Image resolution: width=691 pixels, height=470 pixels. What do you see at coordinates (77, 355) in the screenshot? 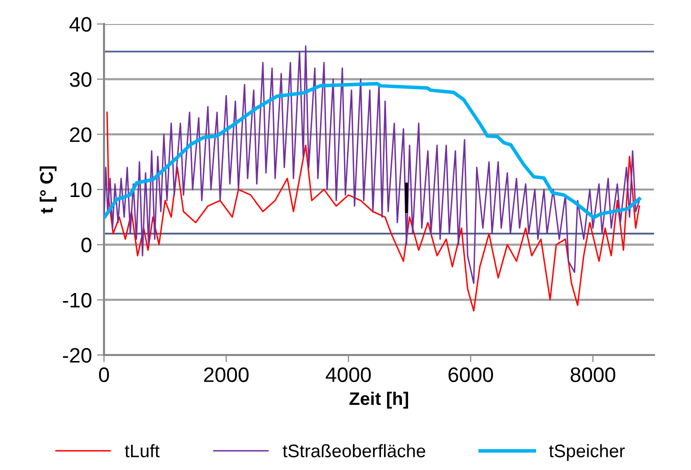
I see `y-tick-label: -20` at bounding box center [77, 355].